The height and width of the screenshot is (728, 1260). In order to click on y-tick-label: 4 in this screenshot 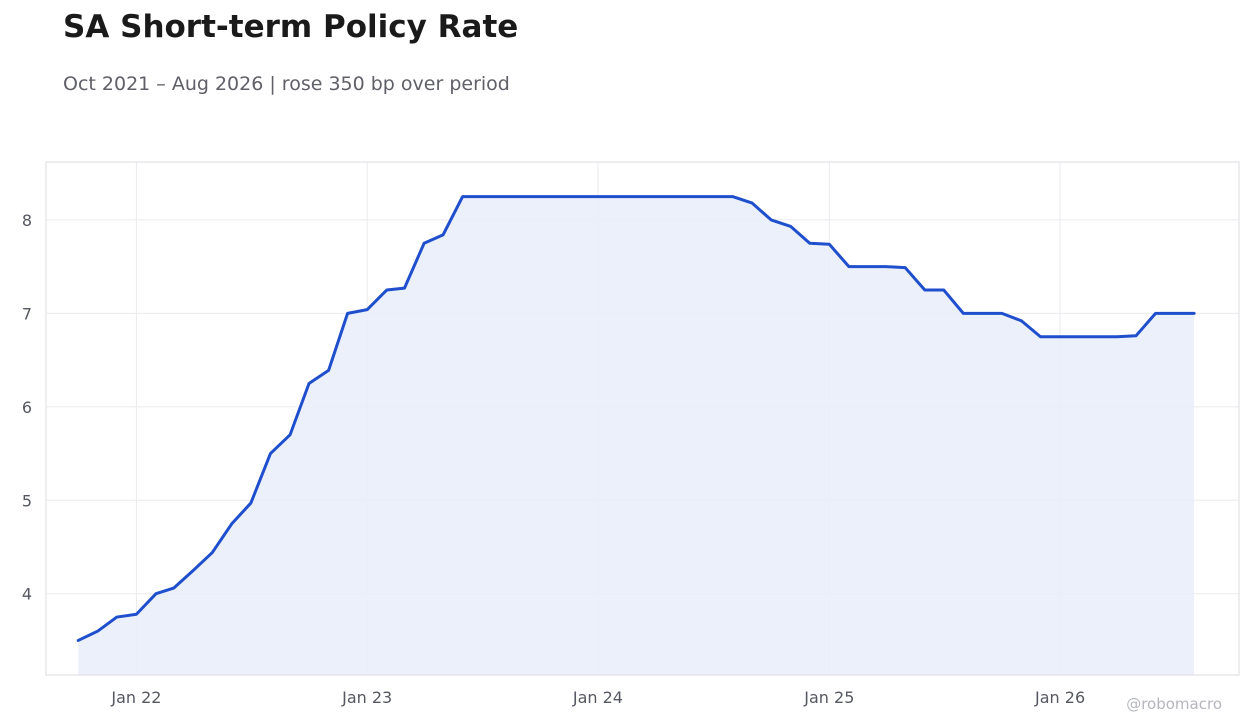, I will do `click(27, 594)`.